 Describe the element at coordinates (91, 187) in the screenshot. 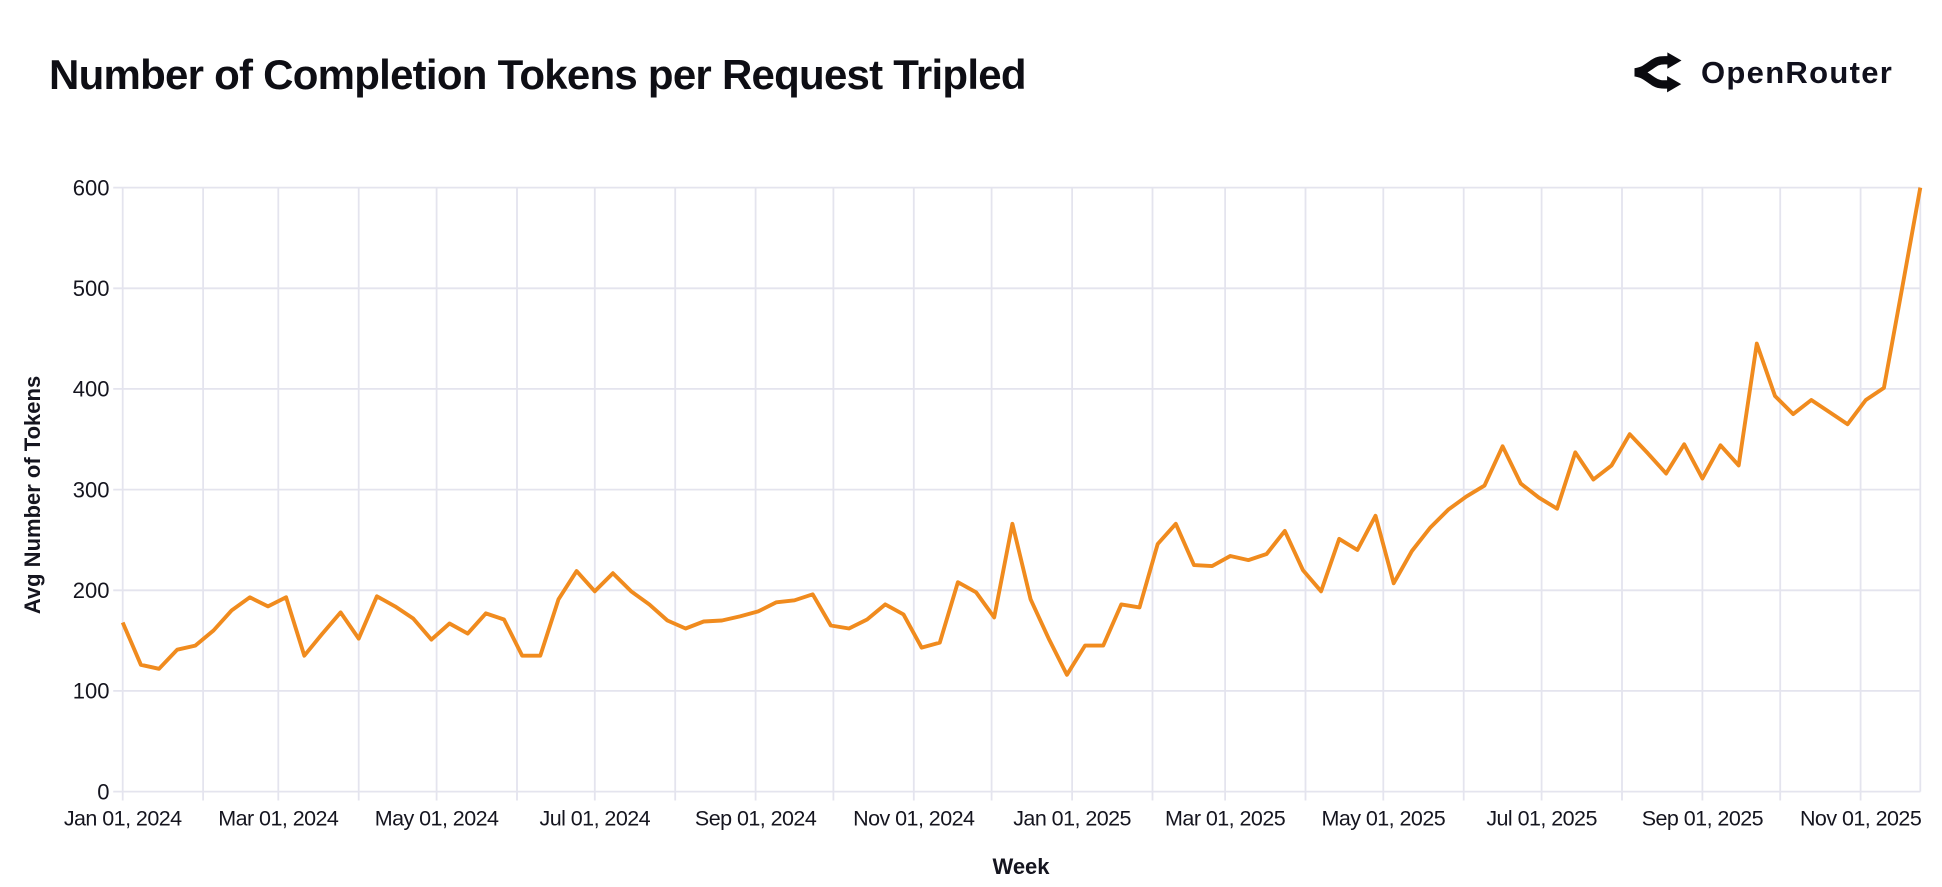

I see `svg-text: 600` at that location.